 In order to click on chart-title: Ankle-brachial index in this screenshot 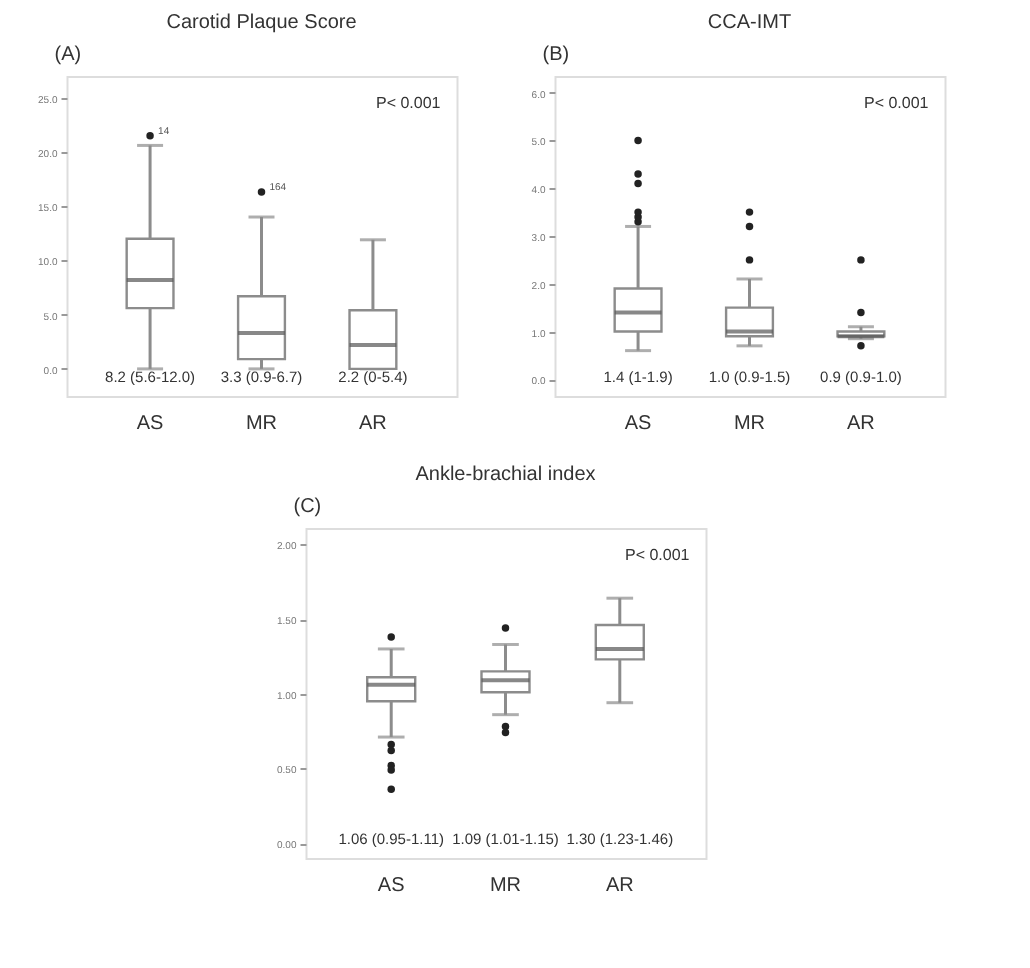, I will do `click(505, 475)`.